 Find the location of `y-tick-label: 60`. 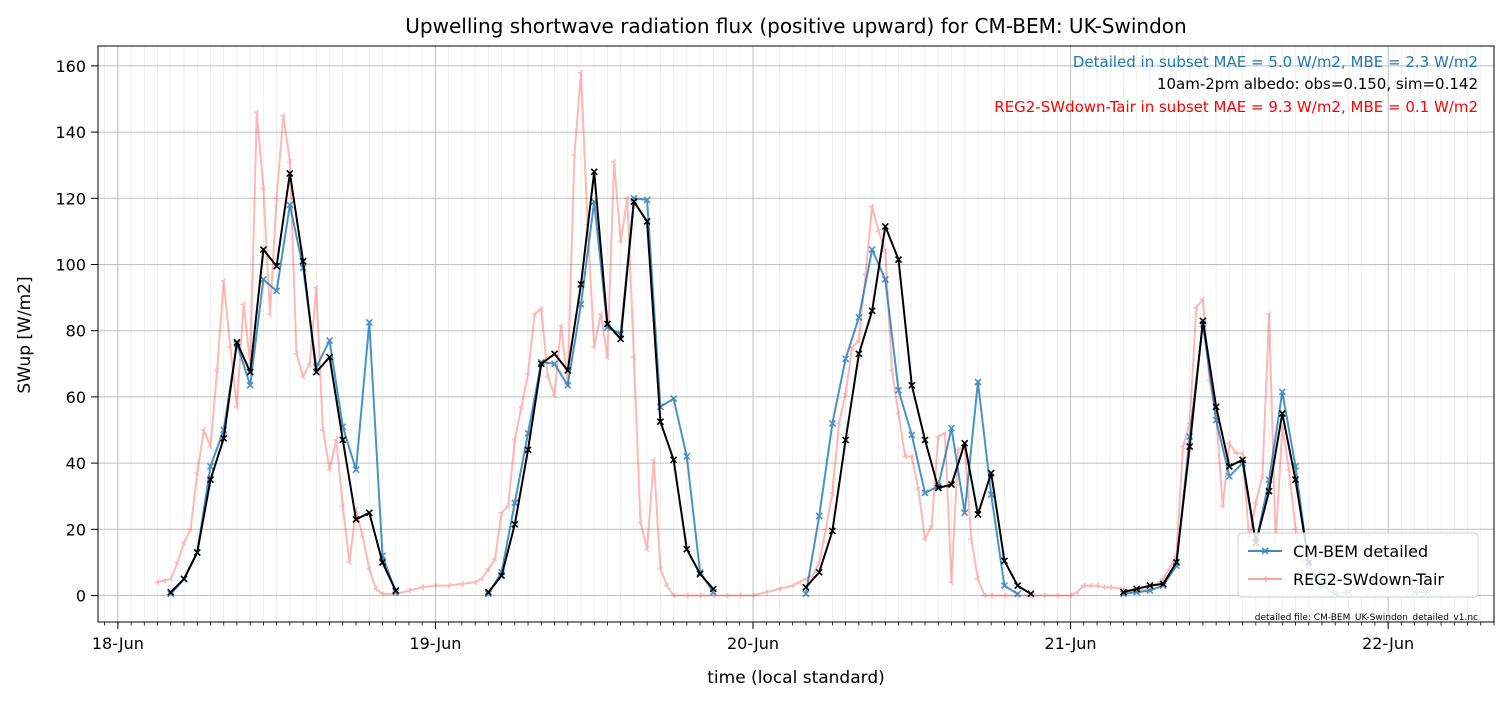

y-tick-label: 60 is located at coordinates (76, 397).